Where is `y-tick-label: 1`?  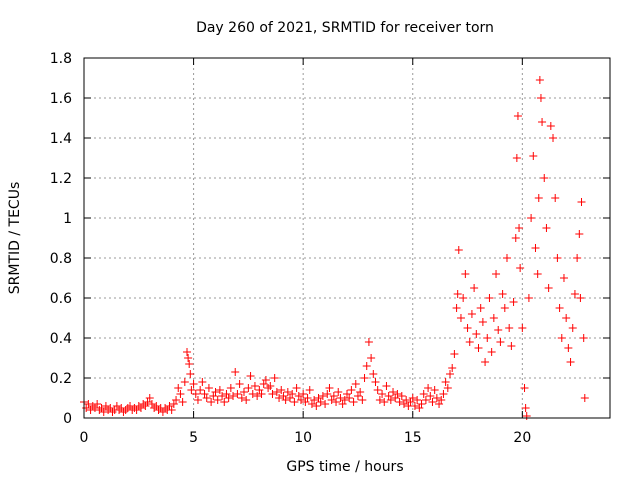
y-tick-label: 1 is located at coordinates (67, 219).